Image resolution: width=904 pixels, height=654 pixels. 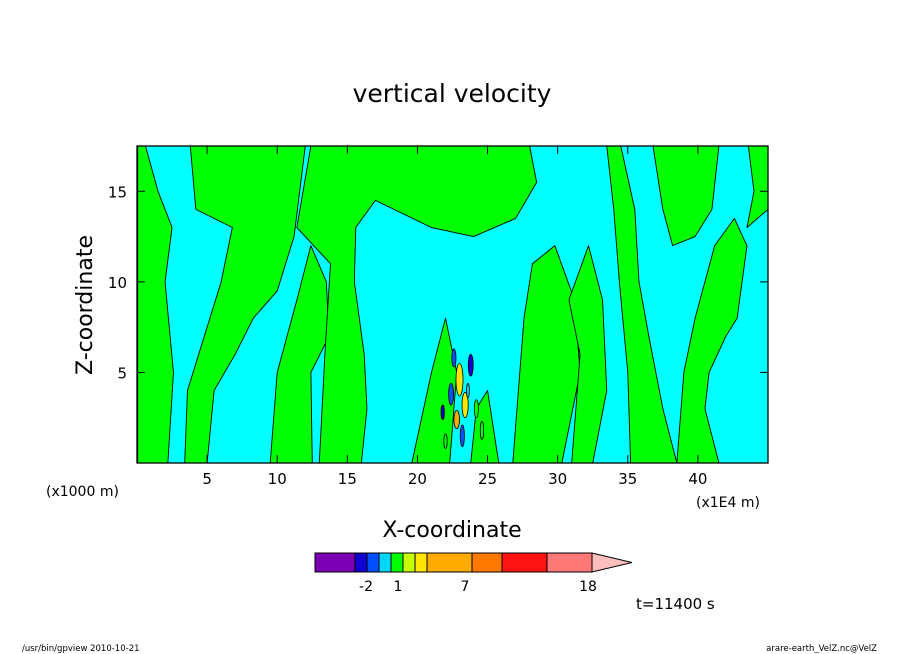 I want to click on footer-left: /usr/bin/gpview 2010-10-21, so click(x=81, y=649).